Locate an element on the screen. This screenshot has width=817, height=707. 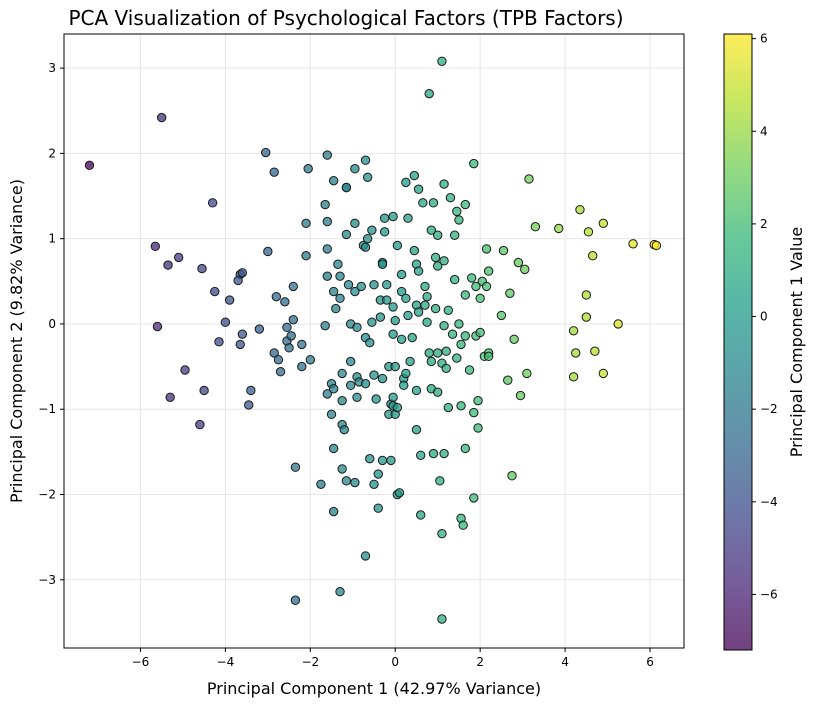
y-tick-label: 0 is located at coordinates (52, 324).